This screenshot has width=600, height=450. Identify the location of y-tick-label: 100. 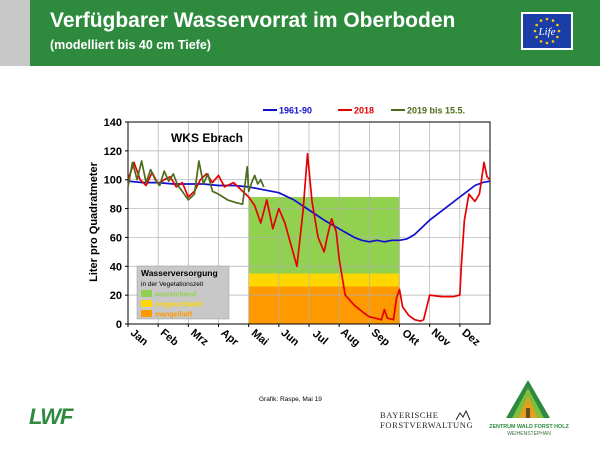
(113, 181).